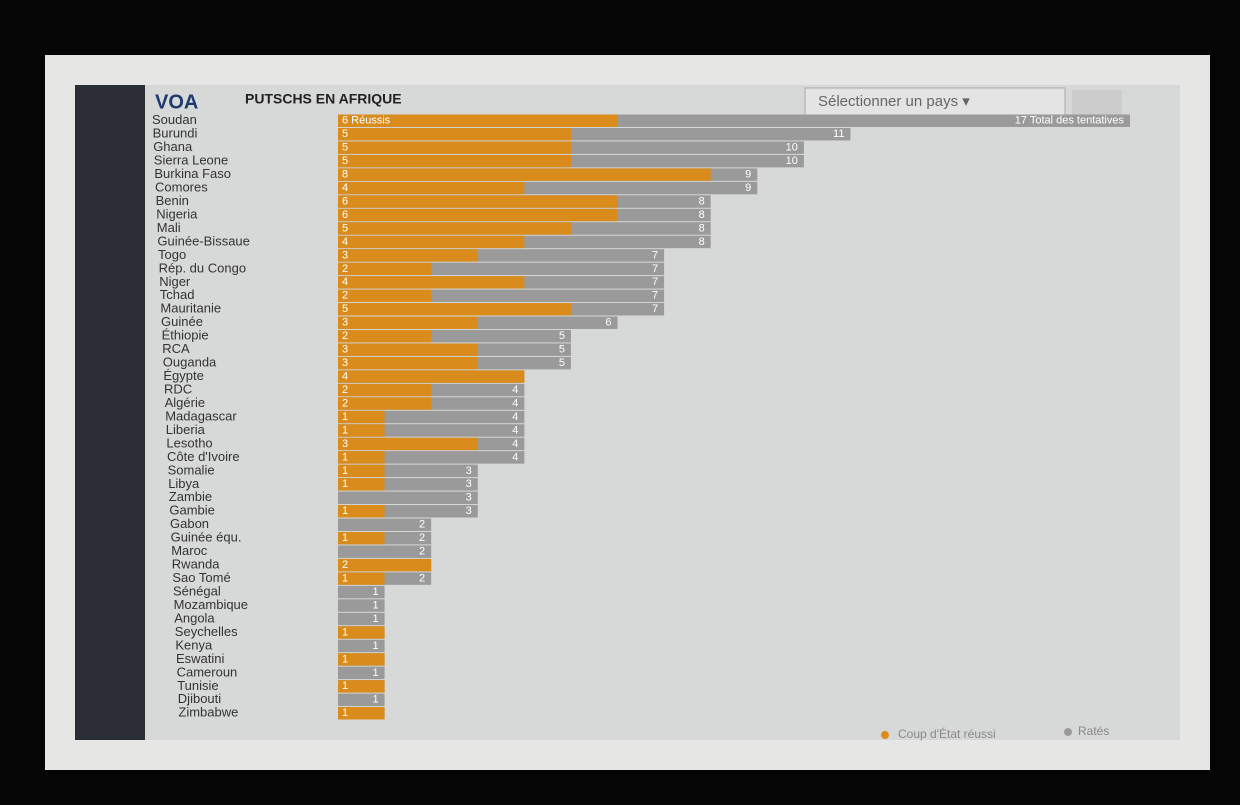 This screenshot has width=1240, height=805. I want to click on legend-label: Ratés, so click(1093, 731).